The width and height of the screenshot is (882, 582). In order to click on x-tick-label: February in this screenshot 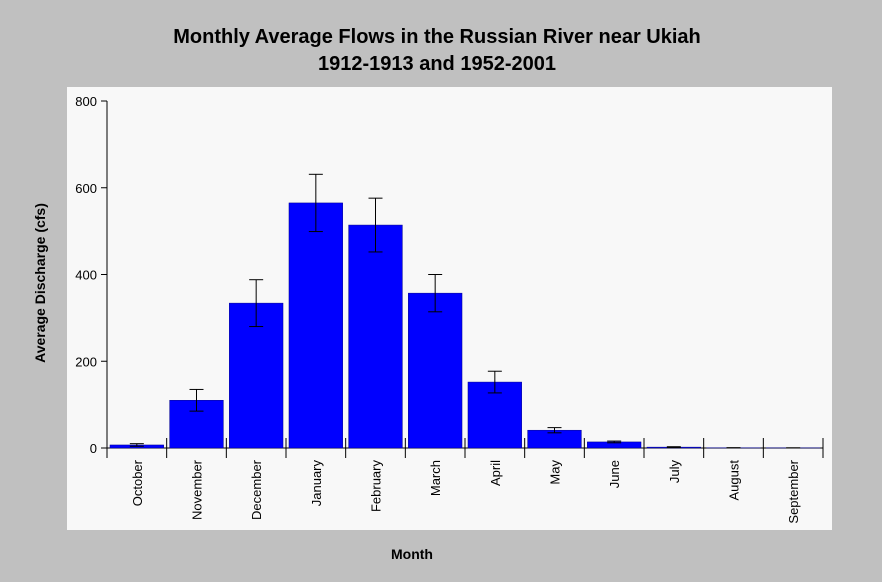, I will do `click(376, 486)`.